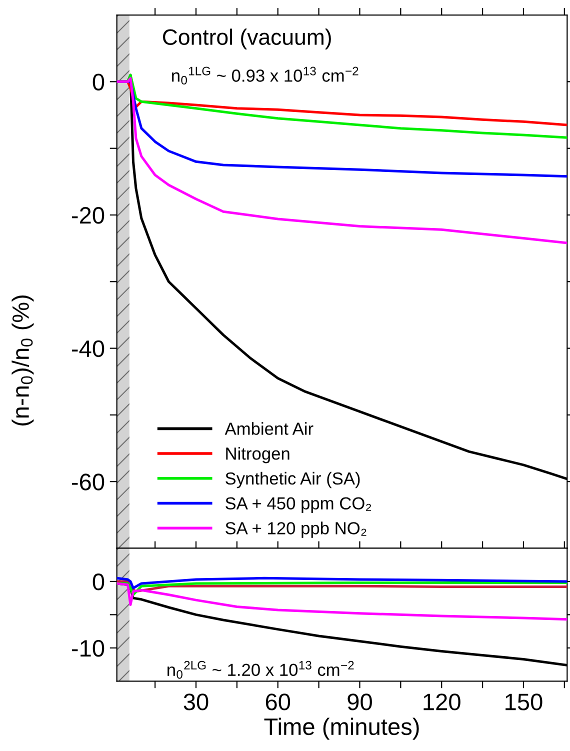 The image size is (570, 751). Describe the element at coordinates (88, 482) in the screenshot. I see `y-tick-label: -60` at that location.